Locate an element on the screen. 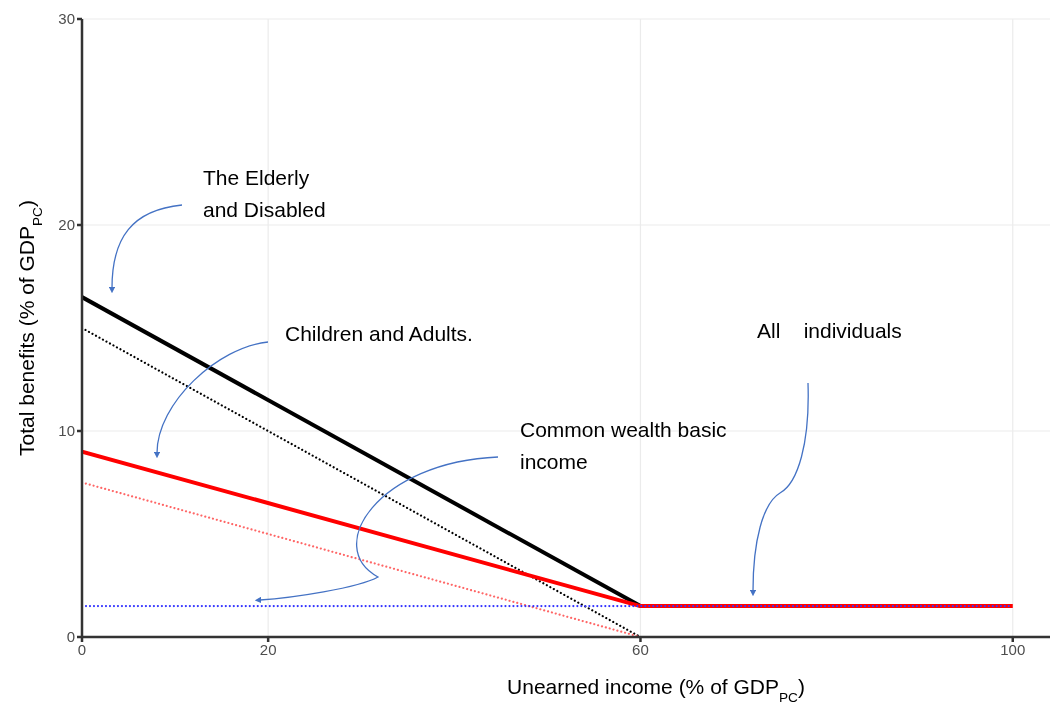 The image size is (1052, 713). x-tick-label: 20 is located at coordinates (268, 649).